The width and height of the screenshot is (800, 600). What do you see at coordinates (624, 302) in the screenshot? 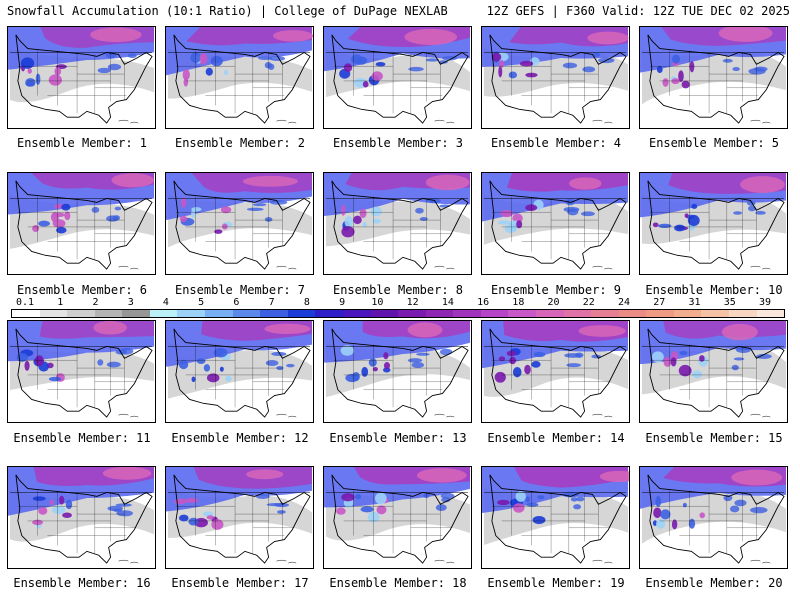
I see `colorbar-tick-label: 24` at bounding box center [624, 302].